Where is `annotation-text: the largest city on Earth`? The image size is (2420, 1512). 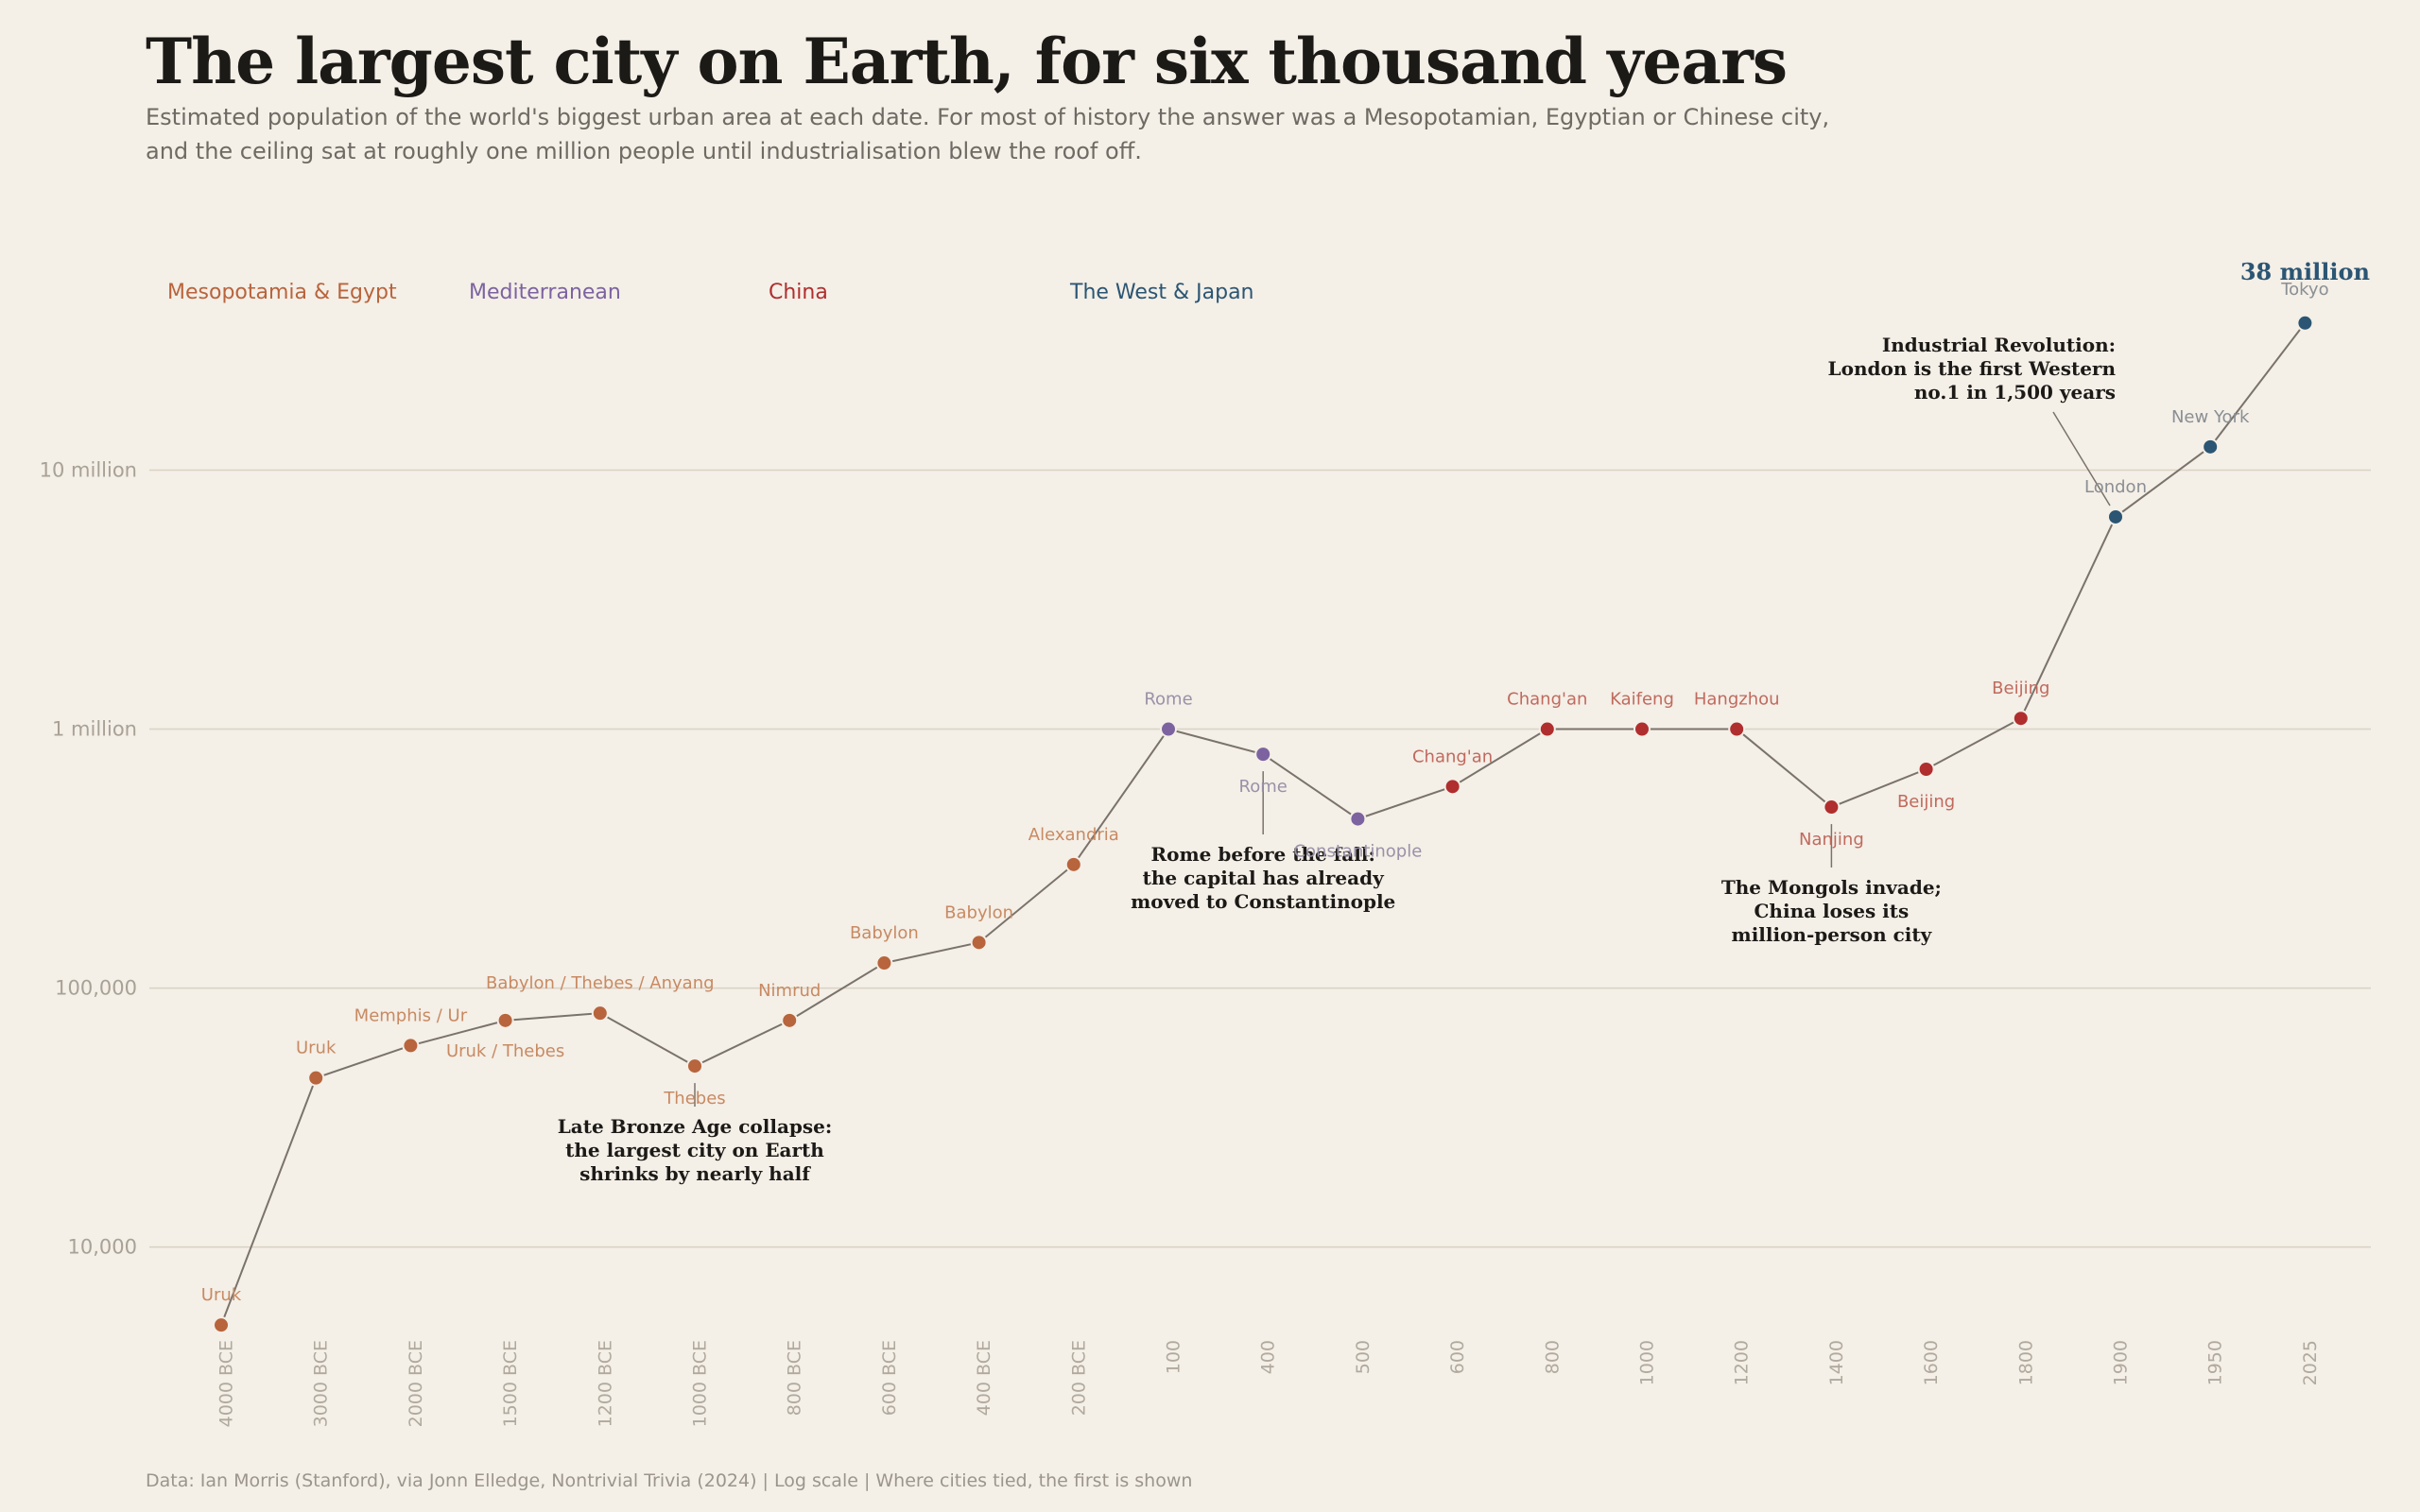 annotation-text: the largest city on Earth is located at coordinates (694, 1150).